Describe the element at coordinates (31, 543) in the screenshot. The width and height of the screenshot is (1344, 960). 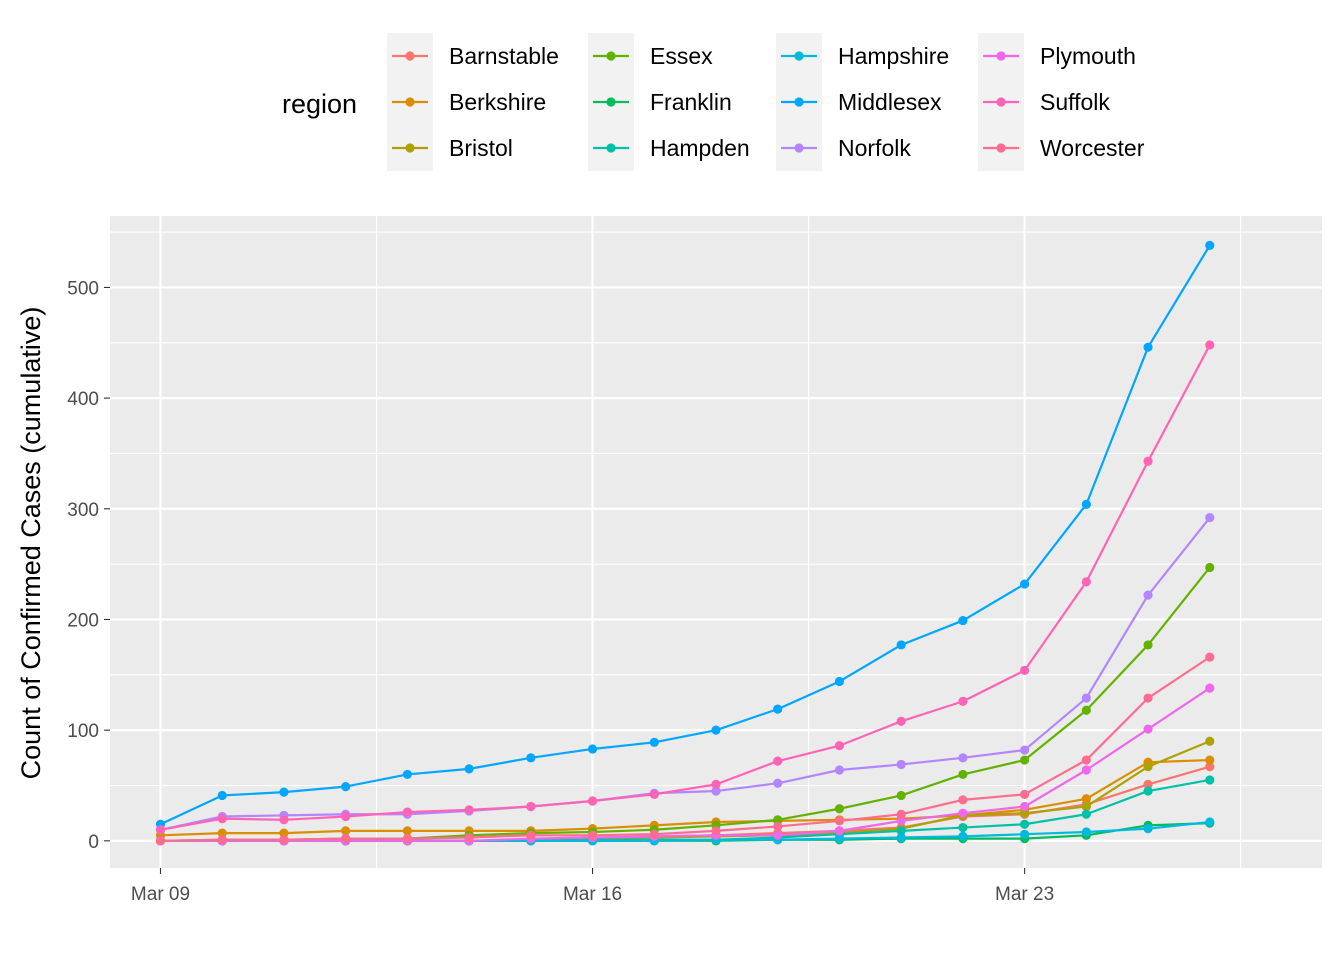
I see `y-axis-title: Count of Confirmed Cases (cumulative)` at that location.